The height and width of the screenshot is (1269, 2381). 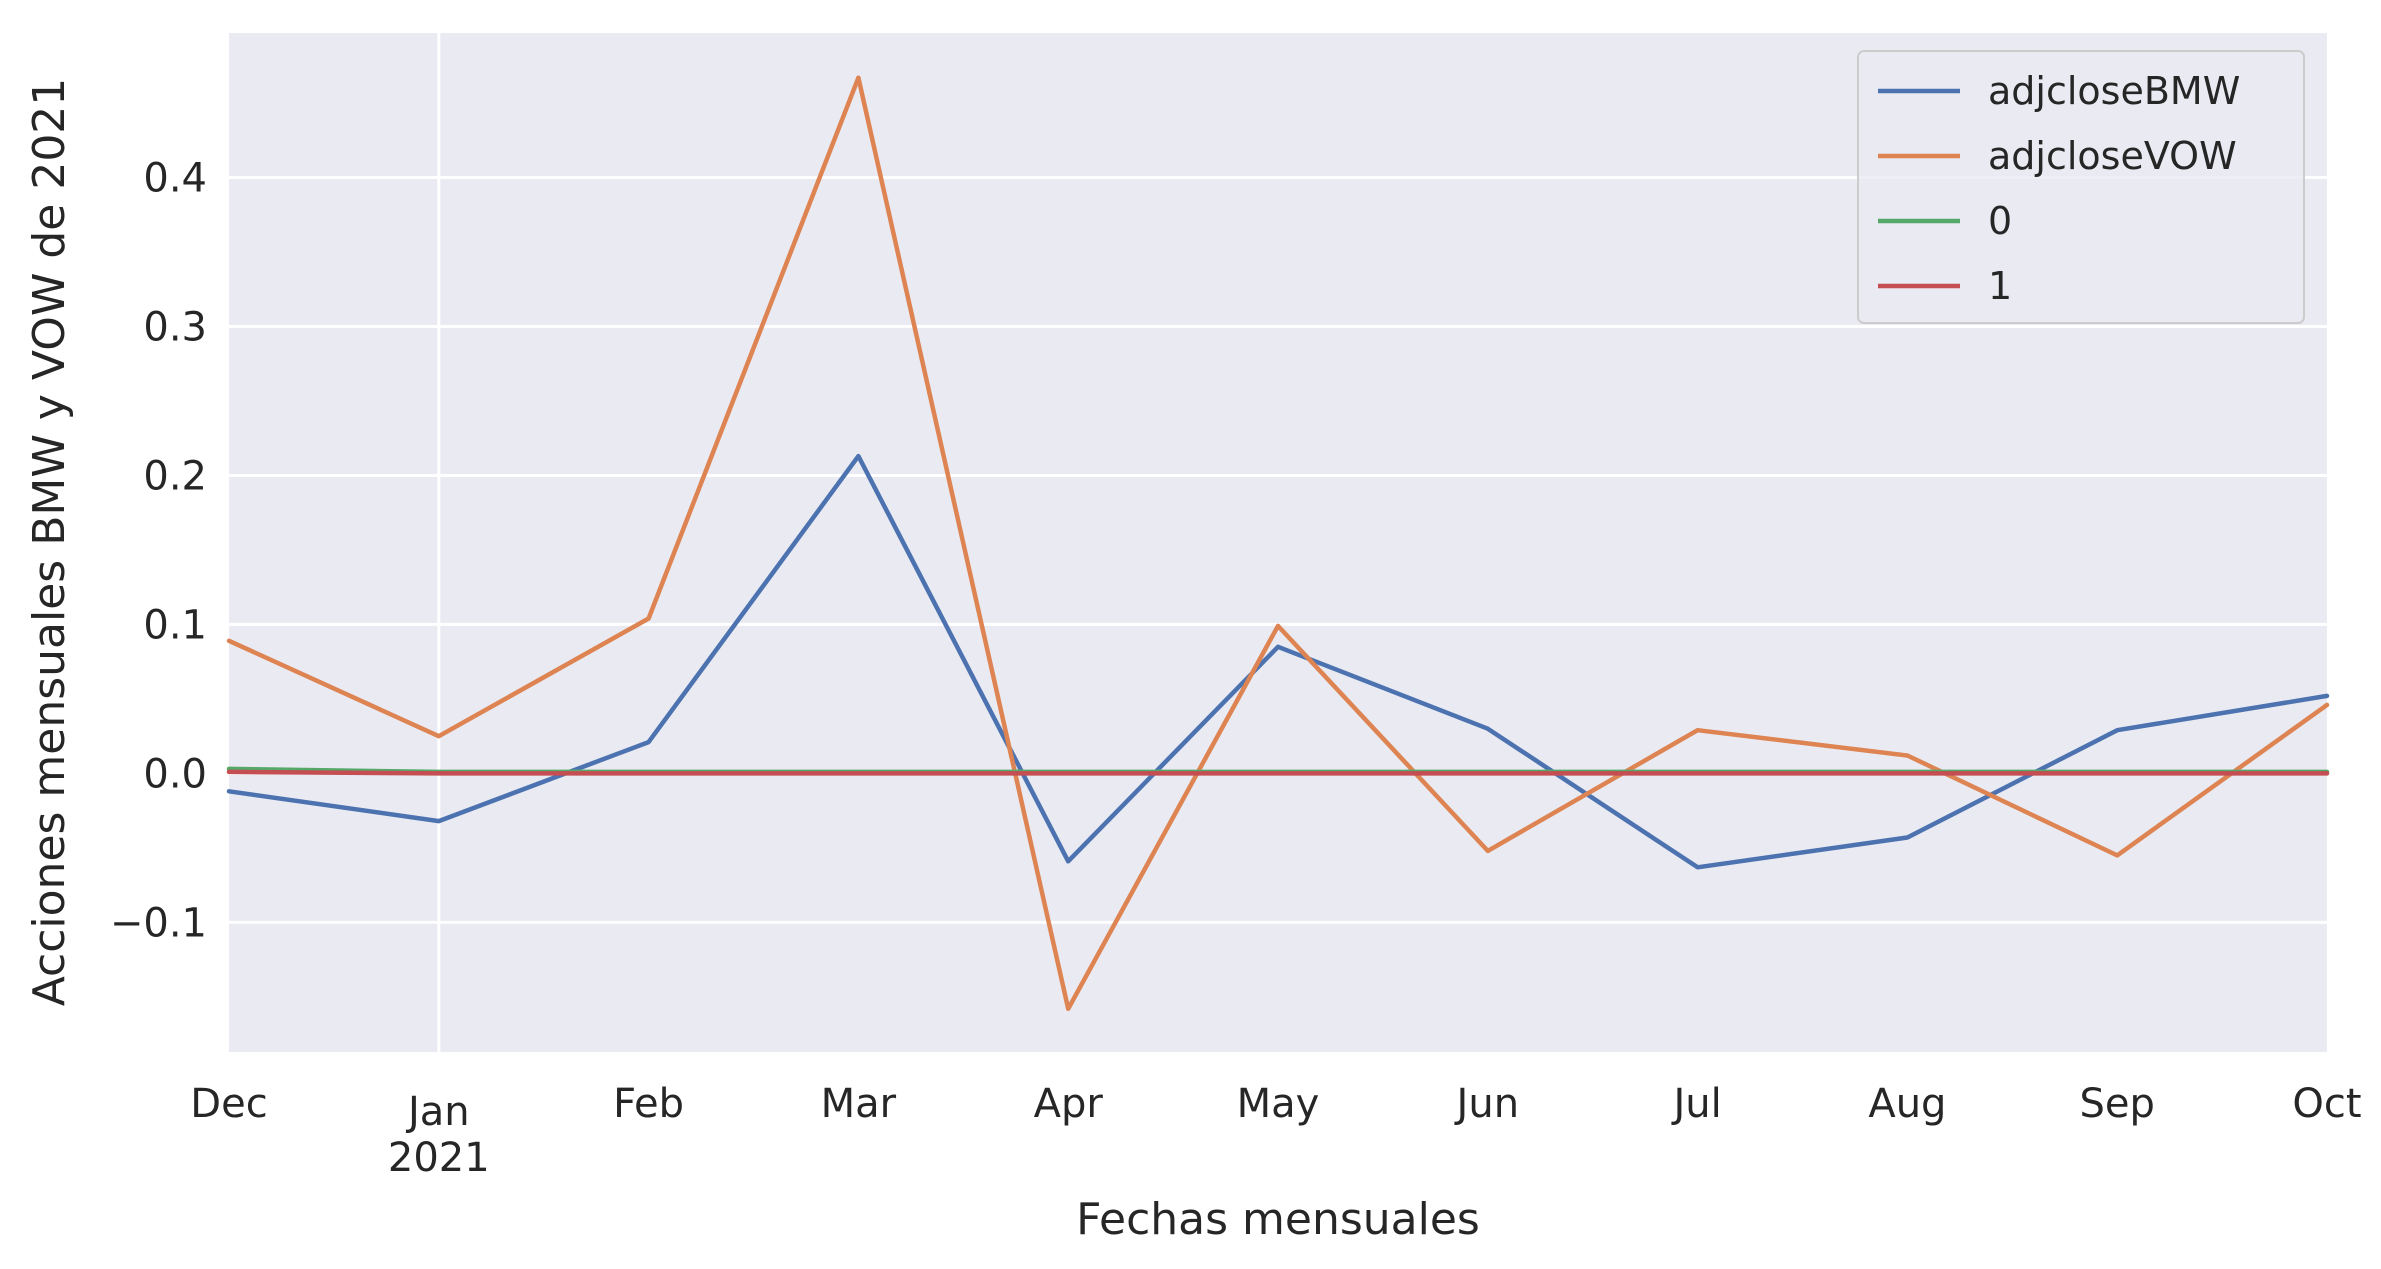 I want to click on y-tick-label: 0.0, so click(x=175, y=774).